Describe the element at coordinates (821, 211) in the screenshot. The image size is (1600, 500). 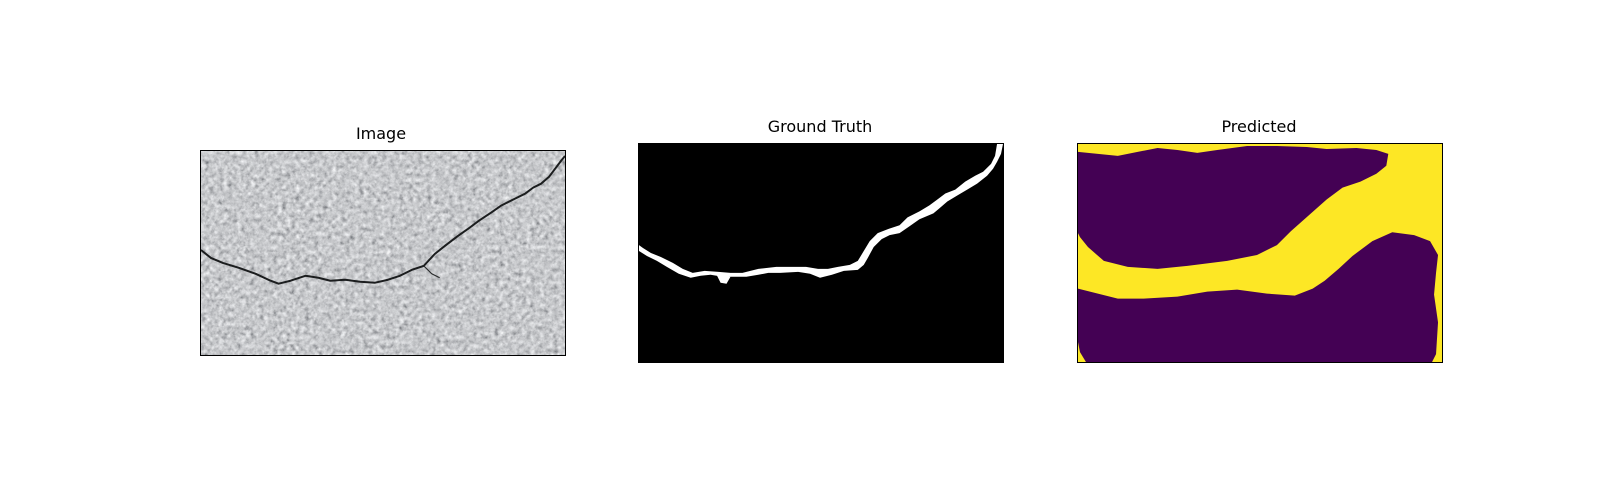
I see `ground-truth-crack-region` at that location.